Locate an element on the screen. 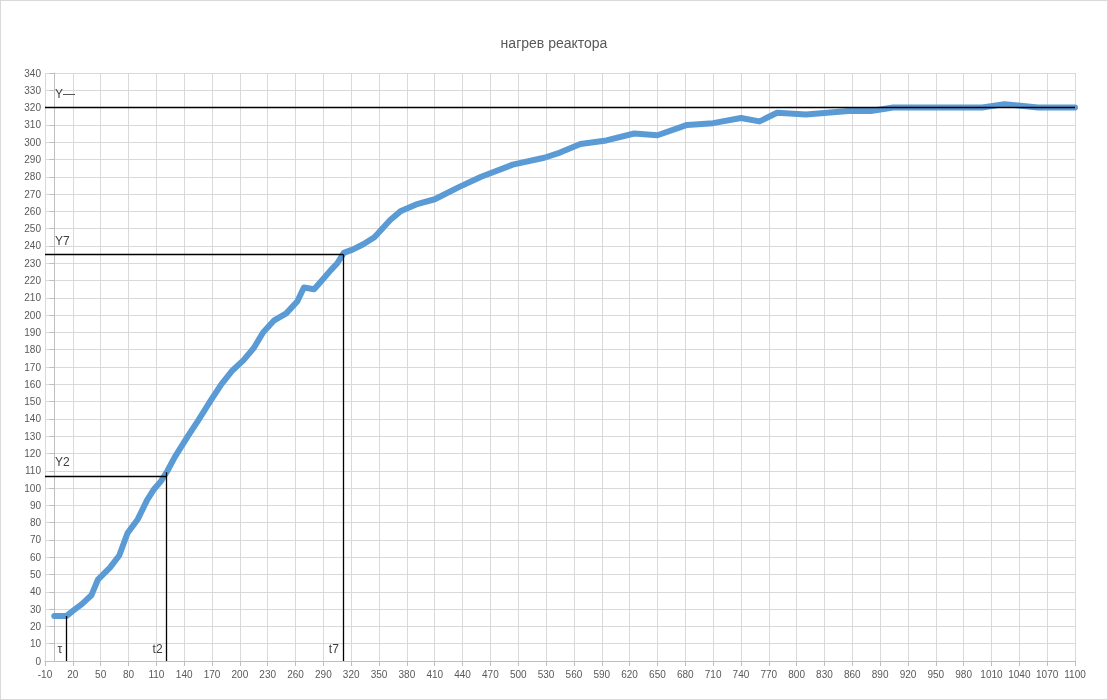 The height and width of the screenshot is (700, 1108). y-tick-label: 130 is located at coordinates (33, 436).